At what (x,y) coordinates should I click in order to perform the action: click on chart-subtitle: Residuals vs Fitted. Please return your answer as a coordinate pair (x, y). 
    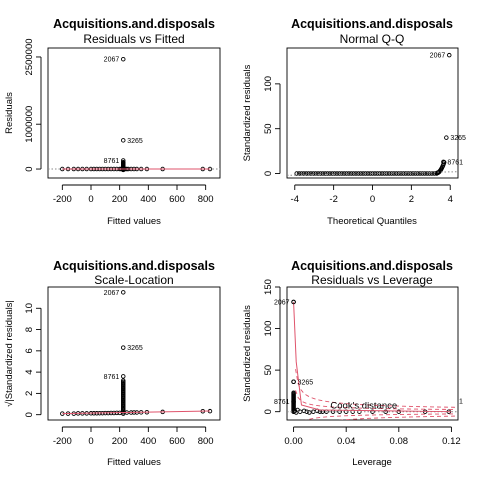
    Looking at the image, I should click on (133, 39).